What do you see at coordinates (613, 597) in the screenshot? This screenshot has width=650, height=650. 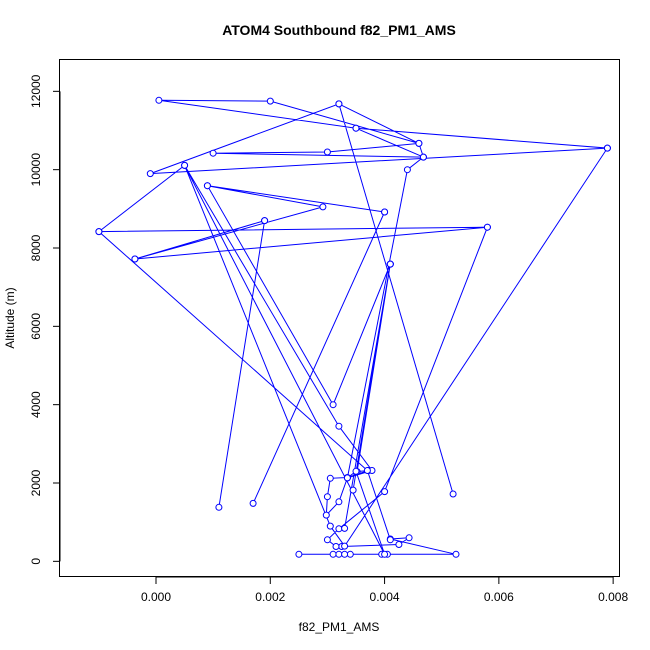 I see `x-tick-label: 0.008` at bounding box center [613, 597].